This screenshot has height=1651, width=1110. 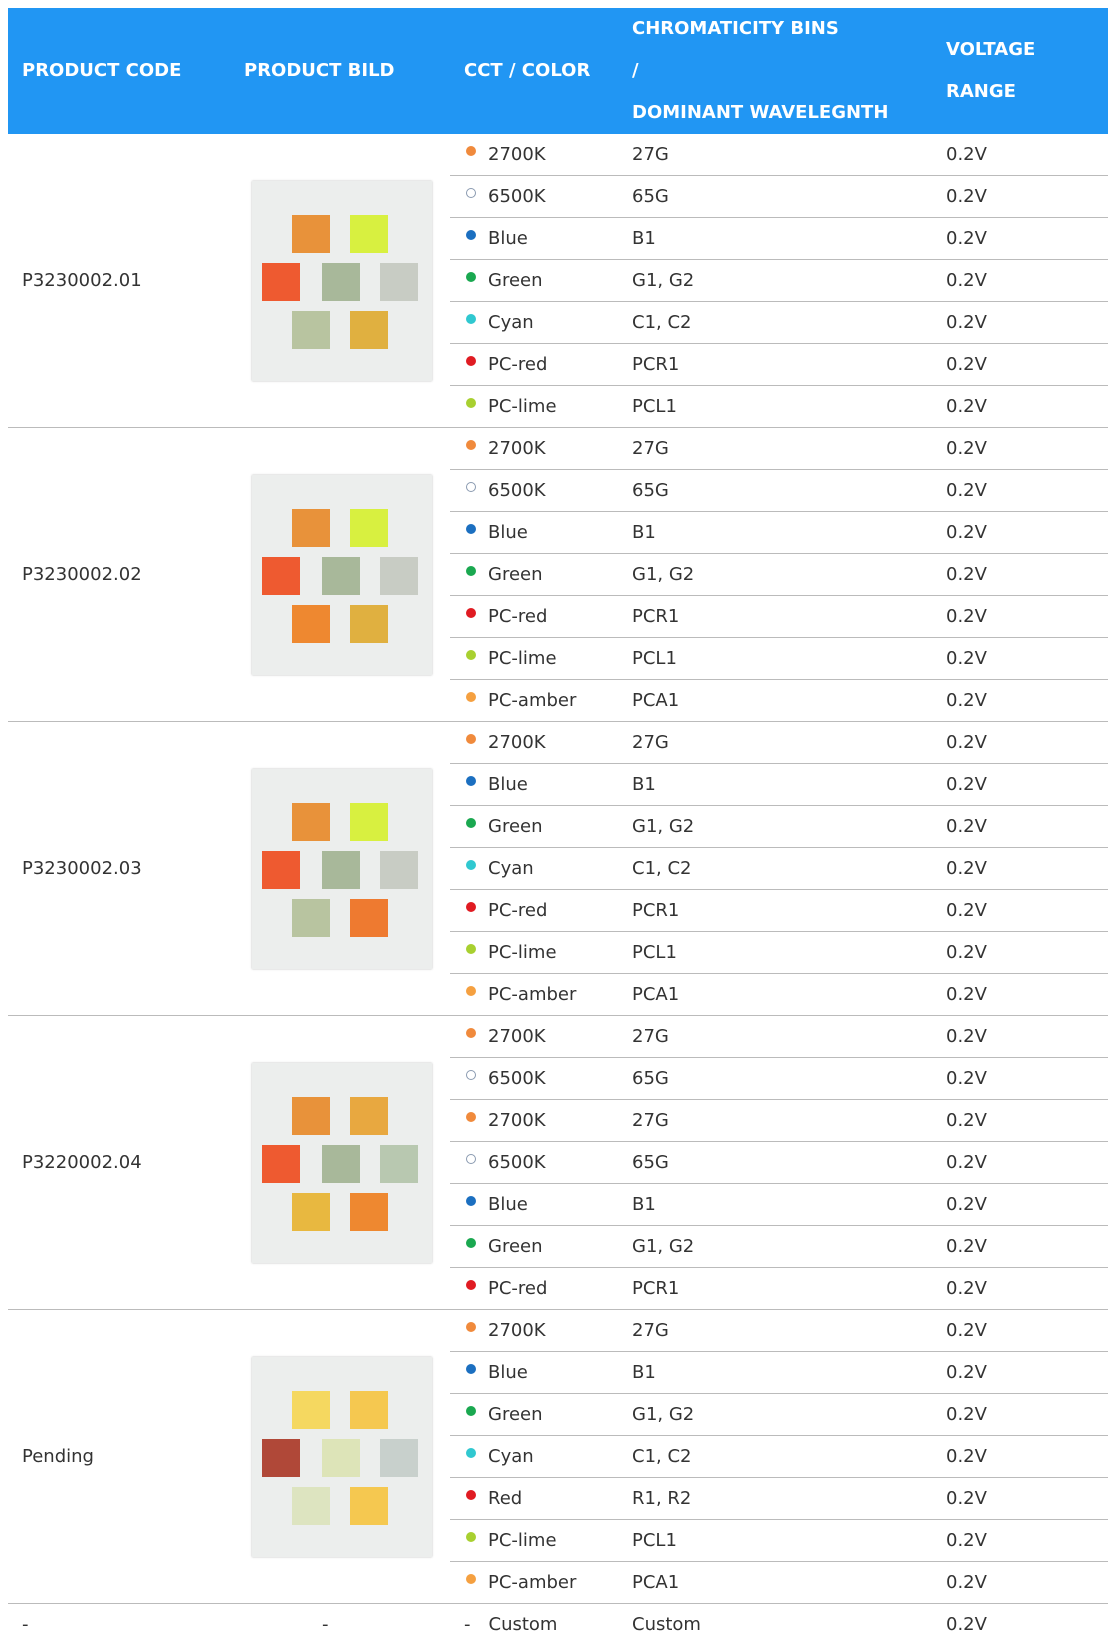 I want to click on product-code: Pending, so click(x=119, y=1456).